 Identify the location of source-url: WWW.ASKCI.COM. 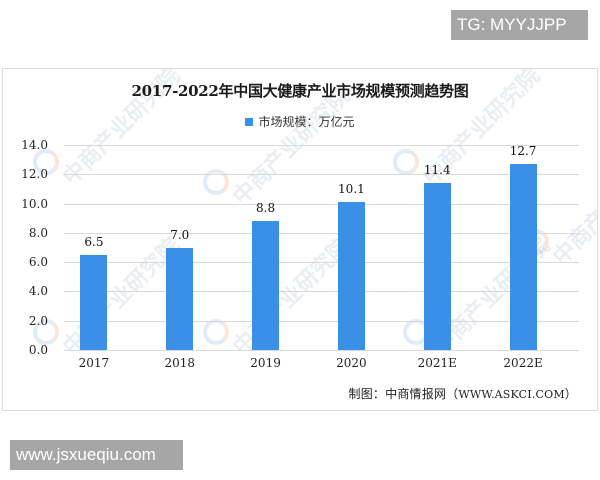
(511, 394).